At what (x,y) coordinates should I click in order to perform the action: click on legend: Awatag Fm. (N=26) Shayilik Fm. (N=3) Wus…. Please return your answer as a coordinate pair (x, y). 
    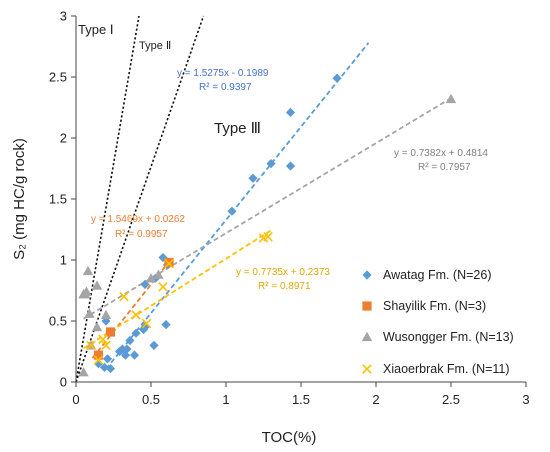
    Looking at the image, I should click on (437, 322).